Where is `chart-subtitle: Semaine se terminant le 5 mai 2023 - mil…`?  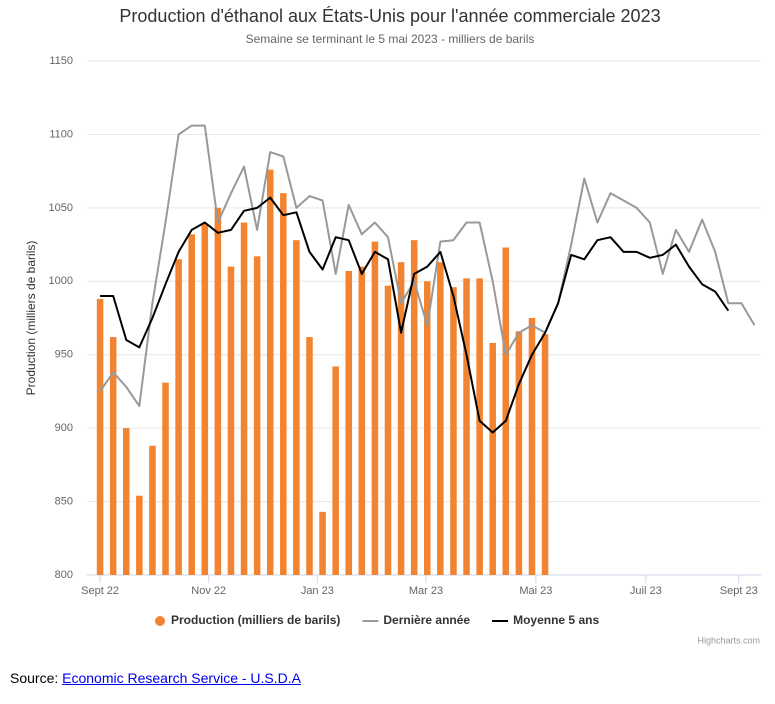 chart-subtitle: Semaine se terminant le 5 mai 2023 - mil… is located at coordinates (390, 39).